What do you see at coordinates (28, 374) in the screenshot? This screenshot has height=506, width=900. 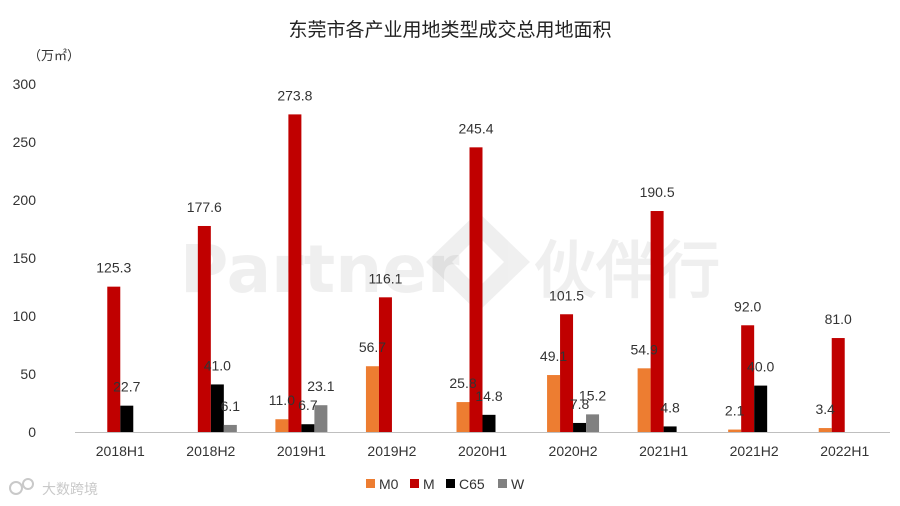 I see `y-tick-label: 50` at bounding box center [28, 374].